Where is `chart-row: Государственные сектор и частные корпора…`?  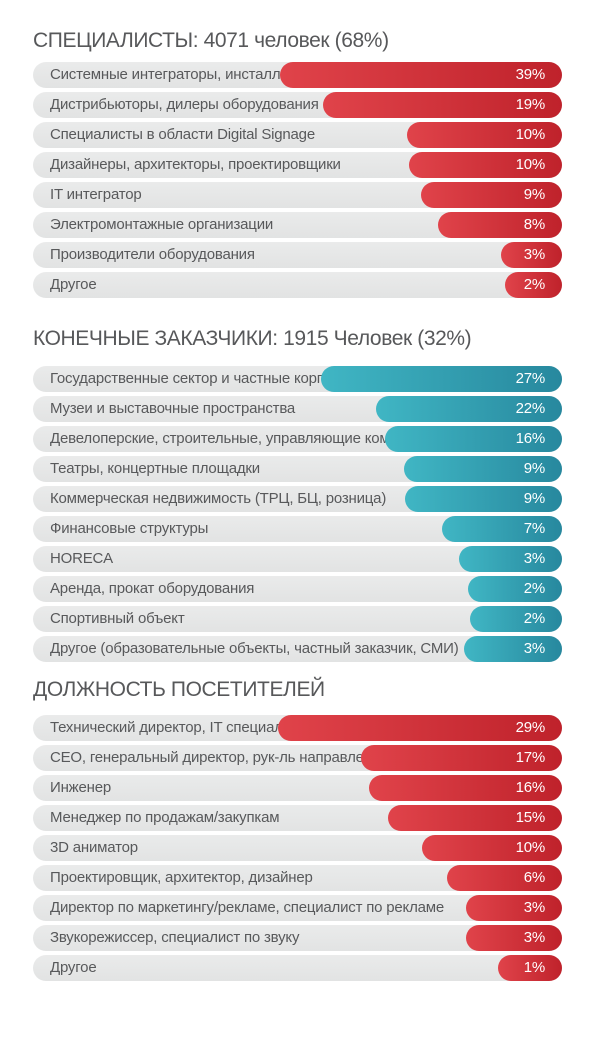 chart-row: Государственные сектор и частные корпора… is located at coordinates (297, 379).